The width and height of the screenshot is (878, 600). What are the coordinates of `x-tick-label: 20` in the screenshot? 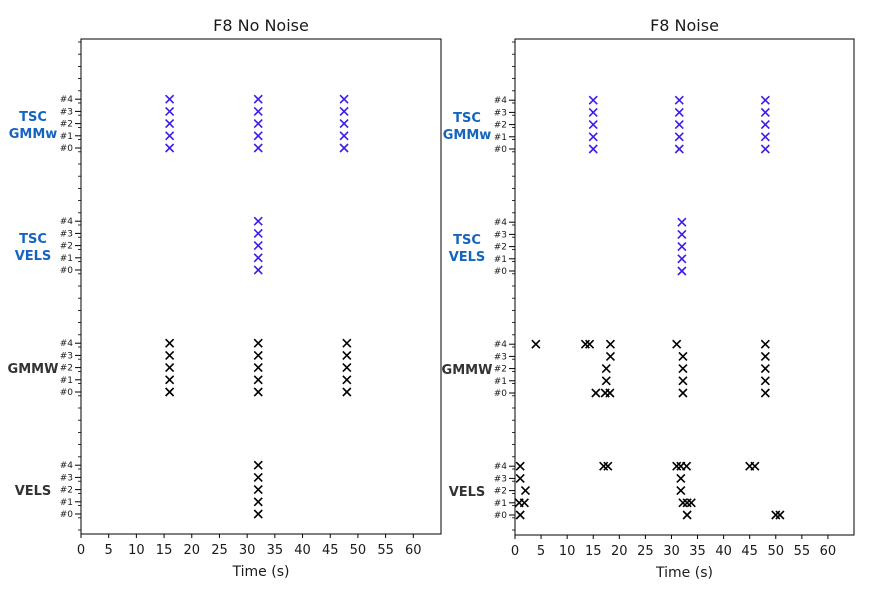 It's located at (619, 551).